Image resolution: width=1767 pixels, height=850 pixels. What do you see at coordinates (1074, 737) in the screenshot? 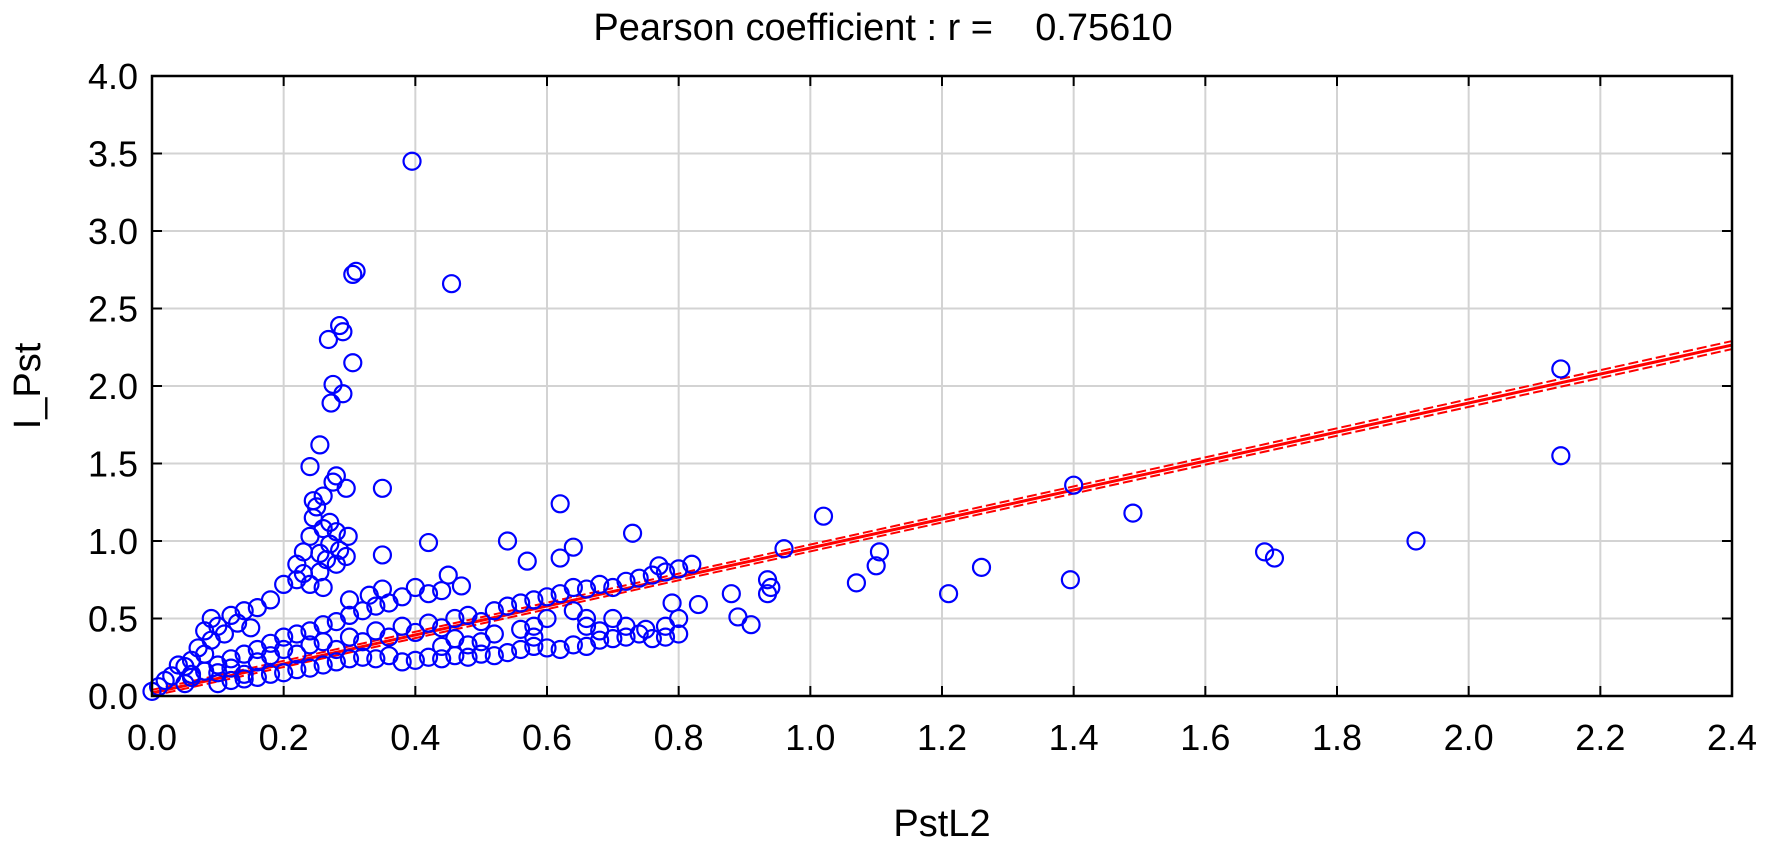
I see `x-tick-label: 1.4` at bounding box center [1074, 737].